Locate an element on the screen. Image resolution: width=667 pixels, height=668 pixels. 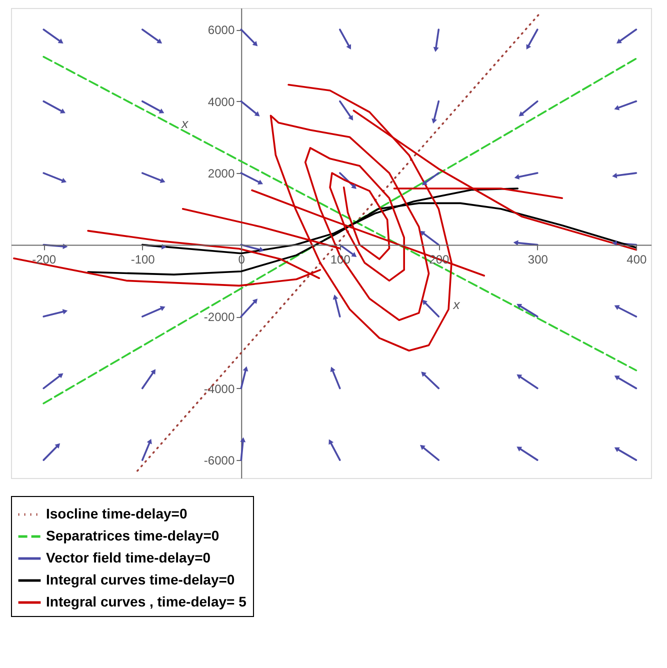
legend-label: Vector field time-delay=0 is located at coordinates (128, 558).